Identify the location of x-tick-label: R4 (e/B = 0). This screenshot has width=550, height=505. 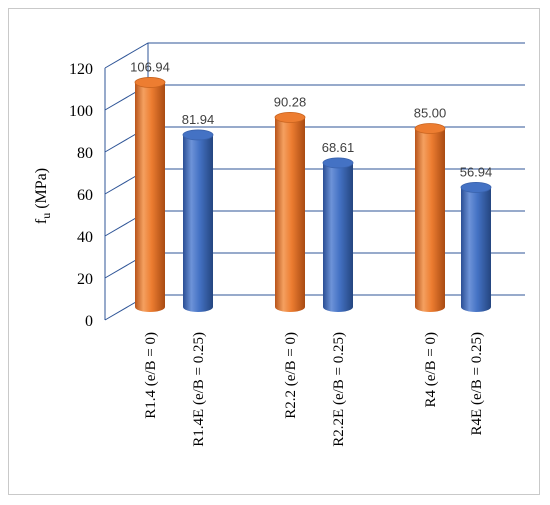
(431, 370).